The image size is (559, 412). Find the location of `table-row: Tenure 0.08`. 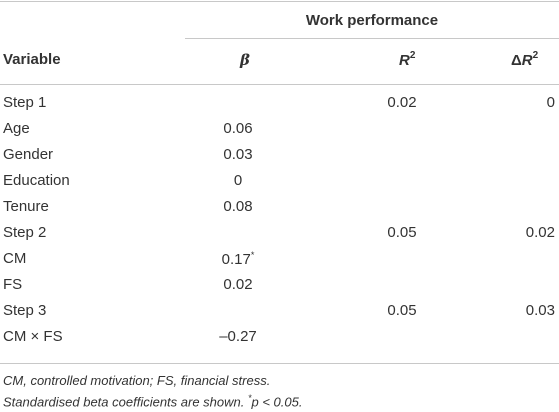

table-row: Tenure 0.08 is located at coordinates (279, 211).